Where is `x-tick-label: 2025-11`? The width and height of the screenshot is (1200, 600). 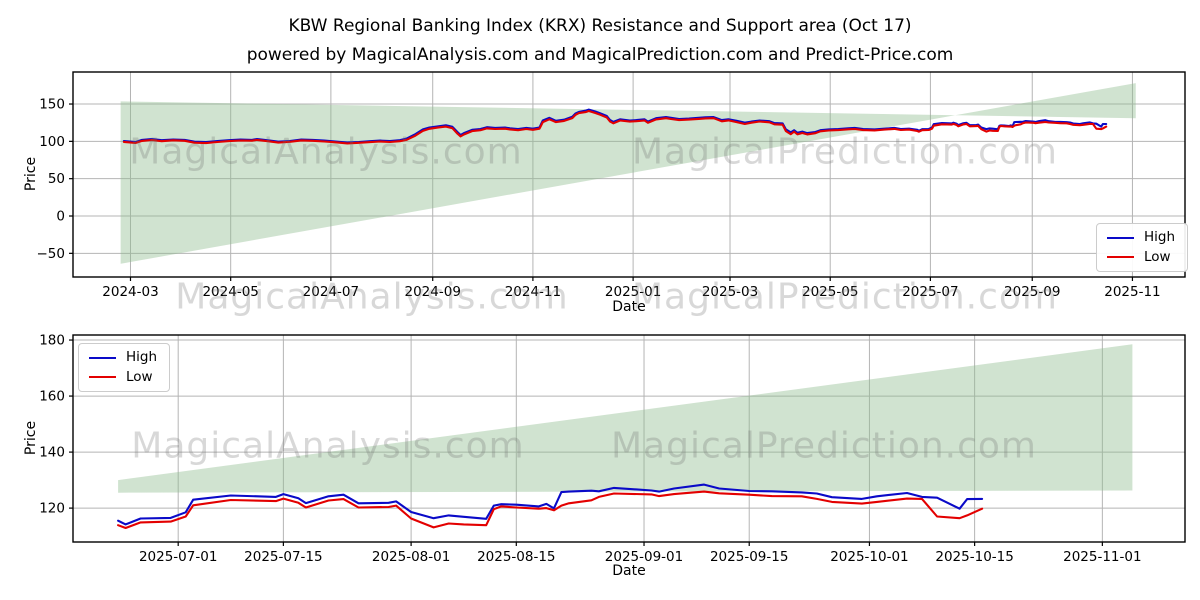
x-tick-label: 2025-11 is located at coordinates (1132, 292).